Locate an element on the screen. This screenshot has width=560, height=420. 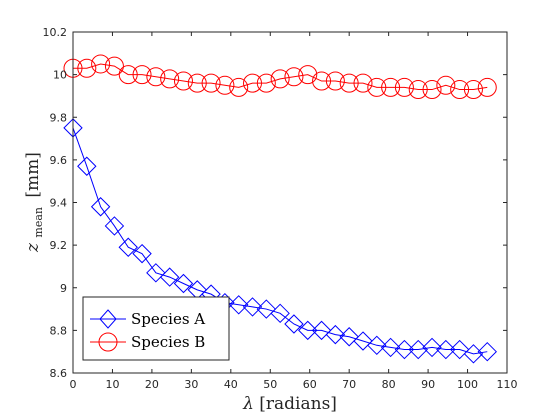
x-tick-label-11: 110 is located at coordinates (507, 384).